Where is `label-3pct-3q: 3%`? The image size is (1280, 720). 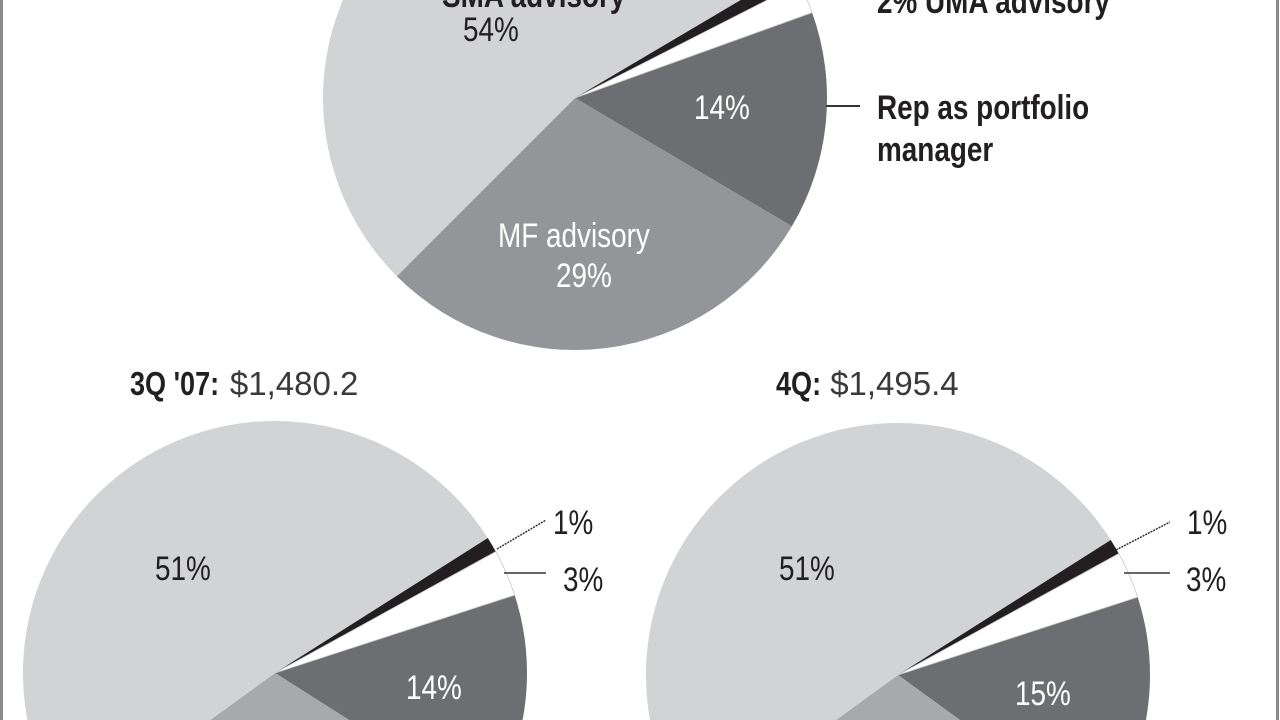
label-3pct-3q: 3% is located at coordinates (583, 580).